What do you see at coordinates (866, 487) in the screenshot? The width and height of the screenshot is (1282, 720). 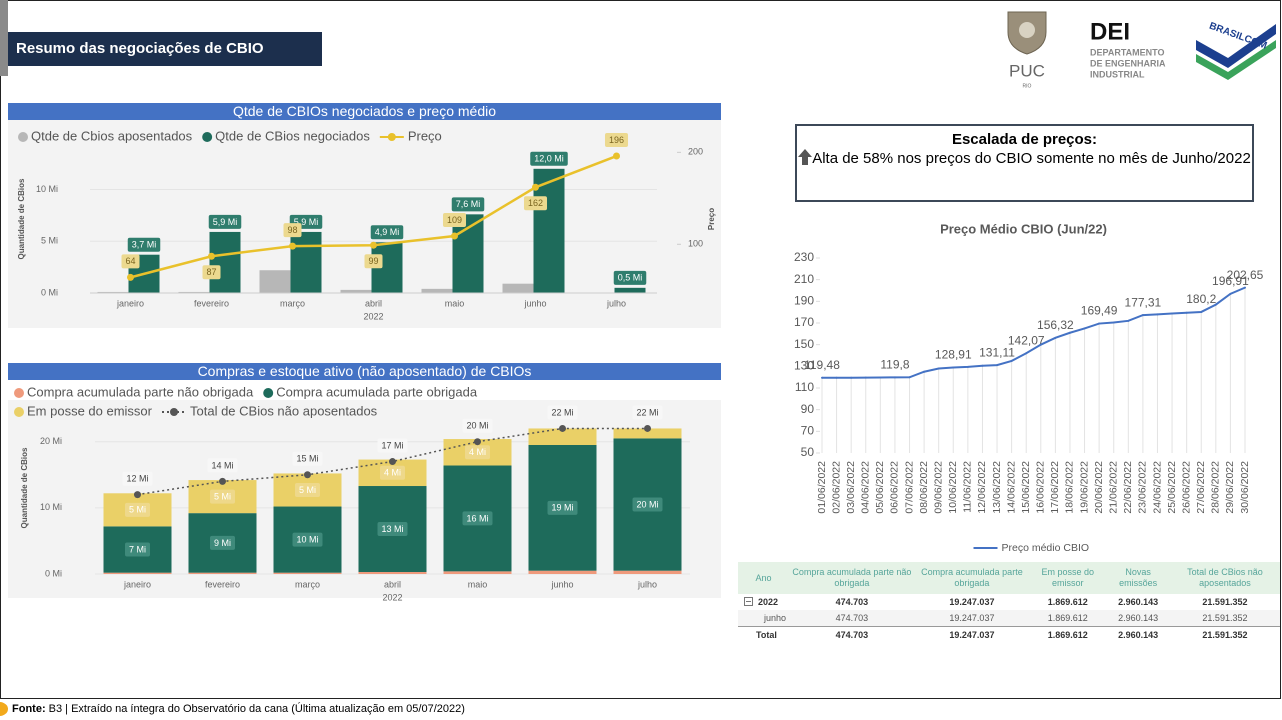 I see `x-tick-label: 04/06/2022` at bounding box center [866, 487].